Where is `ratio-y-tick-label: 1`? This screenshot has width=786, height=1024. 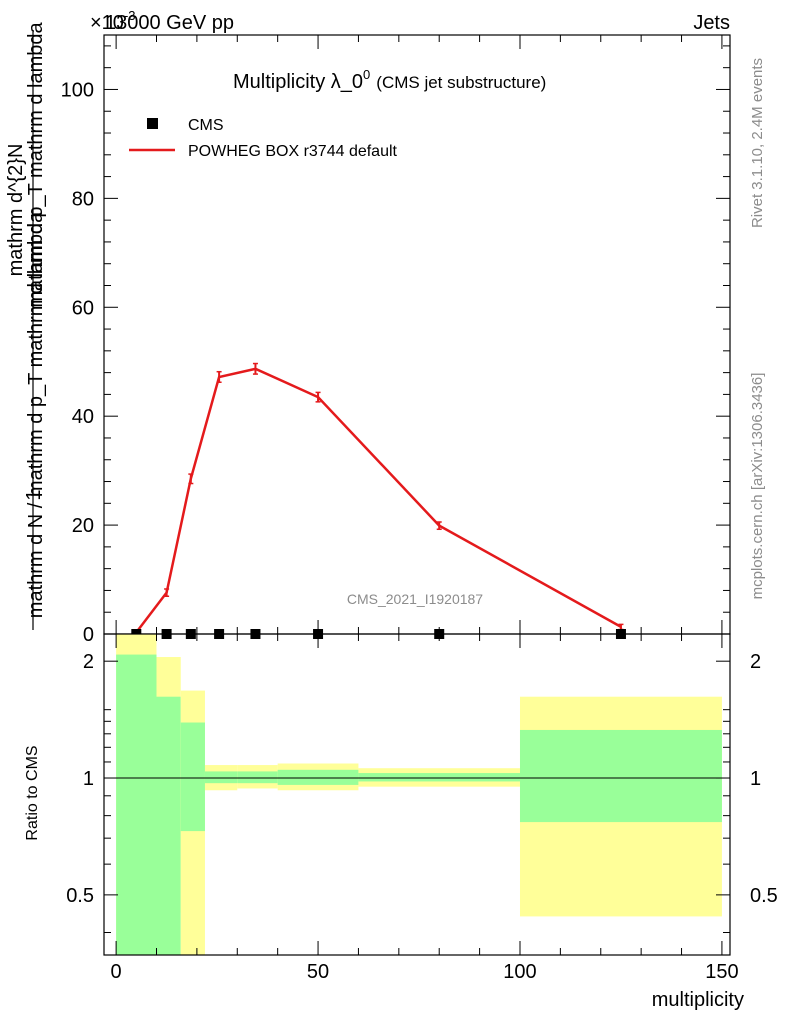 ratio-y-tick-label: 1 is located at coordinates (88, 779).